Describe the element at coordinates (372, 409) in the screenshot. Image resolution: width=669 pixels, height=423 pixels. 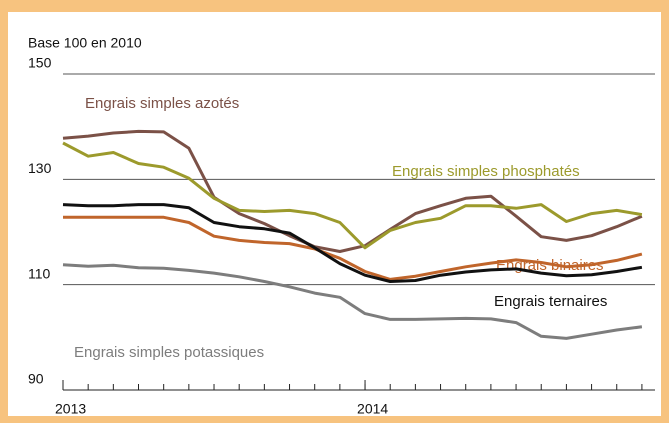
I see `x-tick-label: 2014` at that location.